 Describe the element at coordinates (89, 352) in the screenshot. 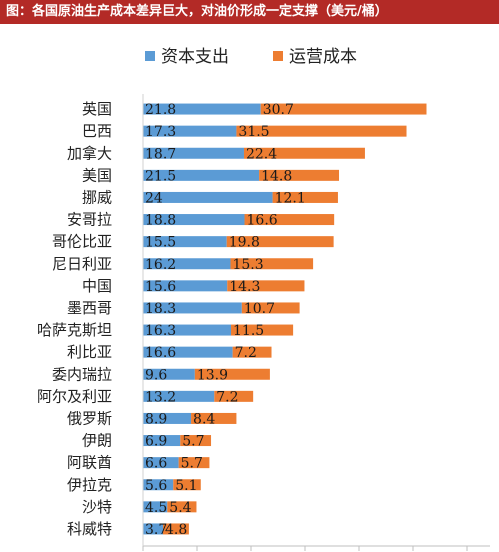

I see `category-label: 利比亚` at that location.